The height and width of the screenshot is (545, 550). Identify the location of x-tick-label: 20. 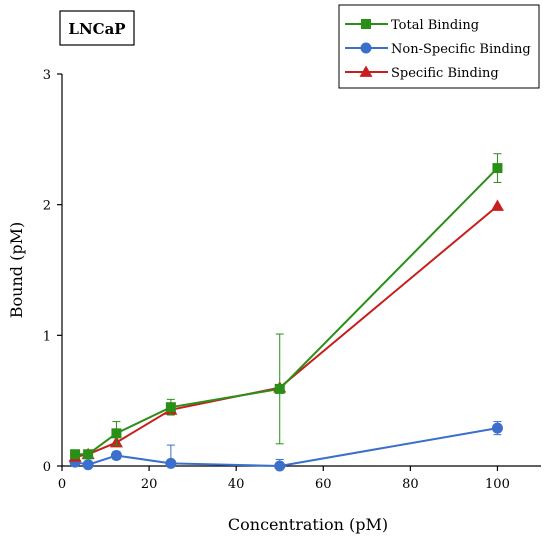
(149, 484).